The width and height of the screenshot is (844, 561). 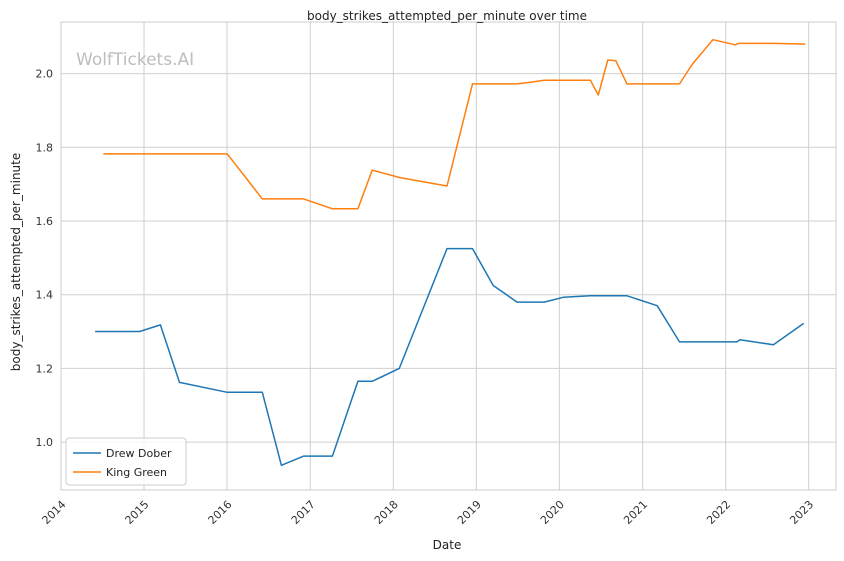 What do you see at coordinates (16, 262) in the screenshot?
I see `y-axis-label: body_strikes_attempted_per_minute` at bounding box center [16, 262].